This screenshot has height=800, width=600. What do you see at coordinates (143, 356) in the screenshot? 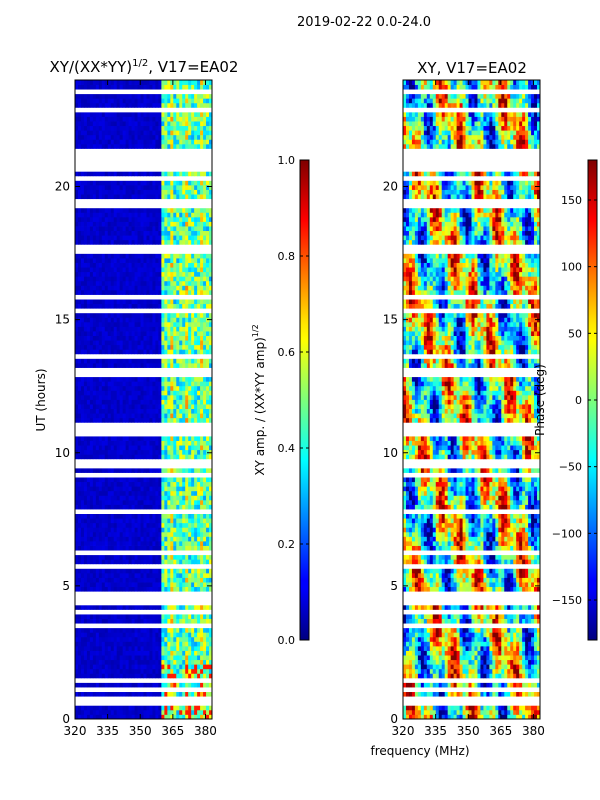
I see `flagged-gap-row` at bounding box center [143, 356].